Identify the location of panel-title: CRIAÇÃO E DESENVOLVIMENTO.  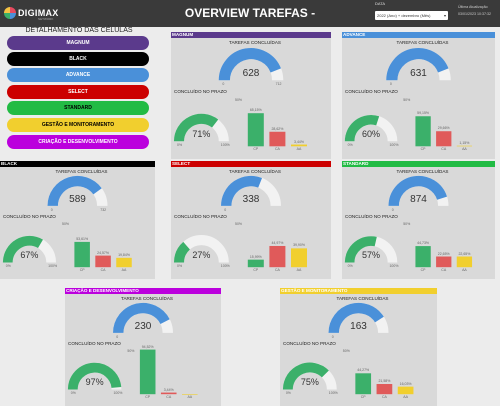
(143, 291).